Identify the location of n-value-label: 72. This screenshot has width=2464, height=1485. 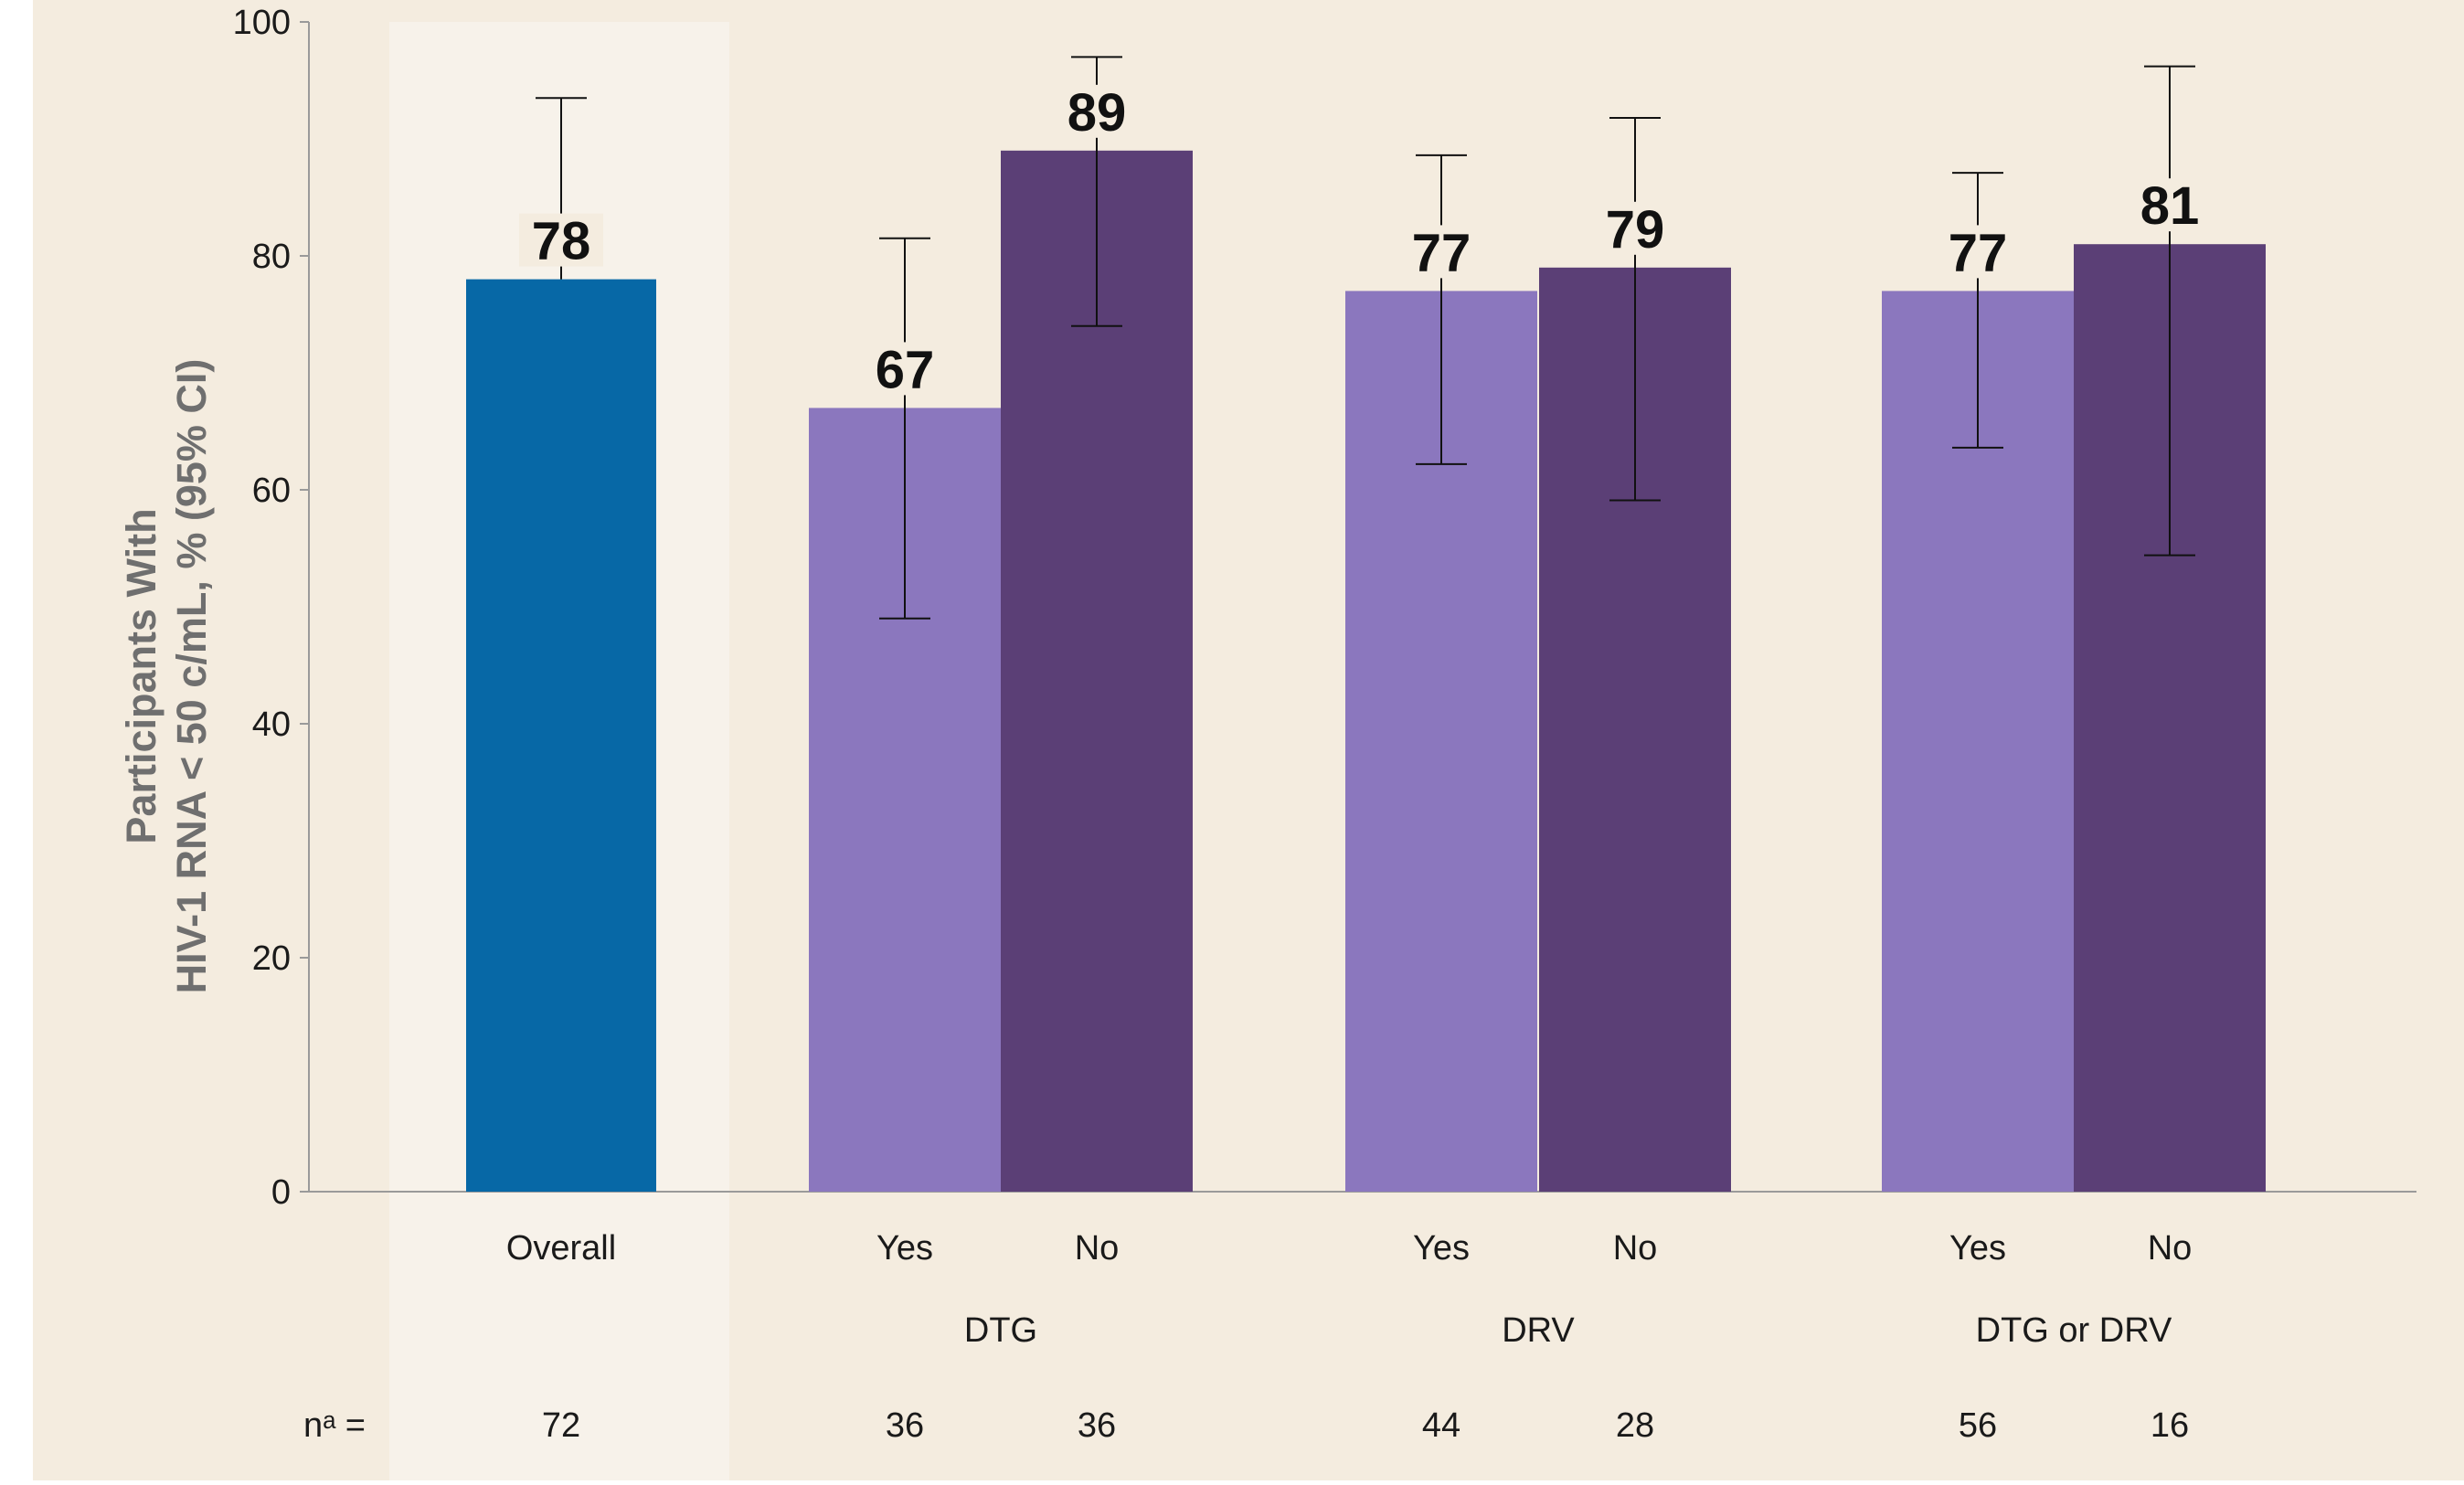
(561, 1426).